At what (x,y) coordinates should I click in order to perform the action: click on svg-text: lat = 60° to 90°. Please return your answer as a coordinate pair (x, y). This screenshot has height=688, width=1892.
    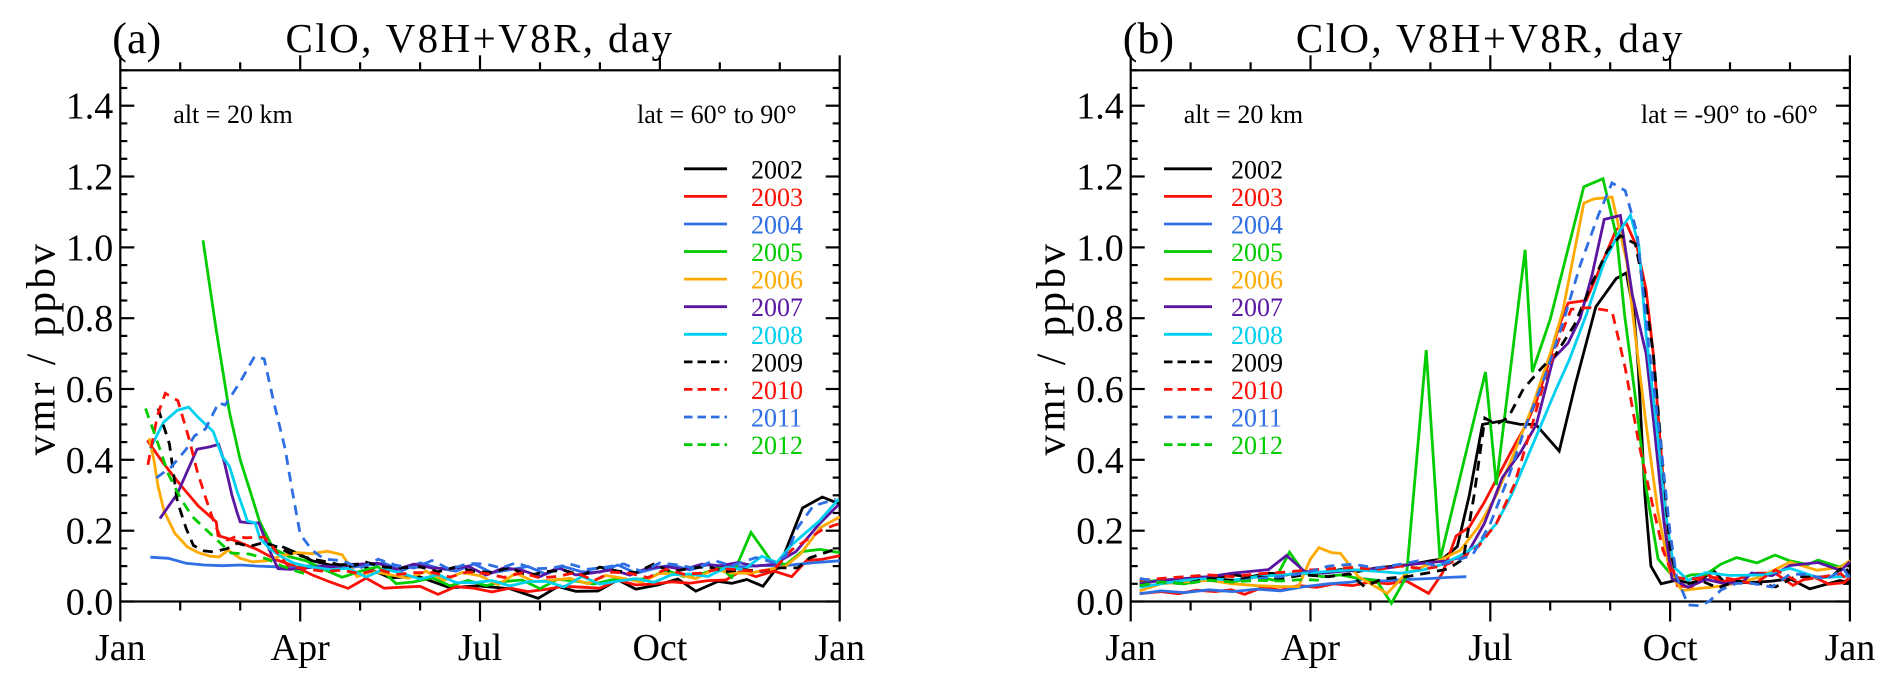
    Looking at the image, I should click on (717, 114).